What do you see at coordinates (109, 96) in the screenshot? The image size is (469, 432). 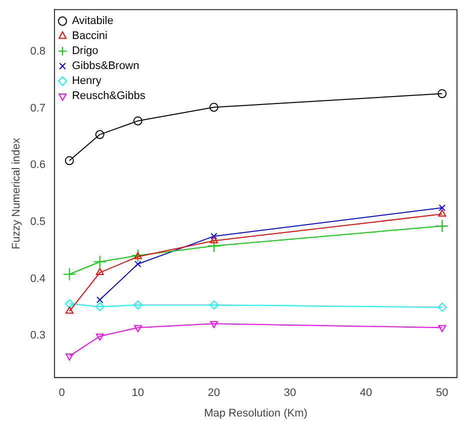 I see `legend-label: Reusch&Gibbs` at bounding box center [109, 96].